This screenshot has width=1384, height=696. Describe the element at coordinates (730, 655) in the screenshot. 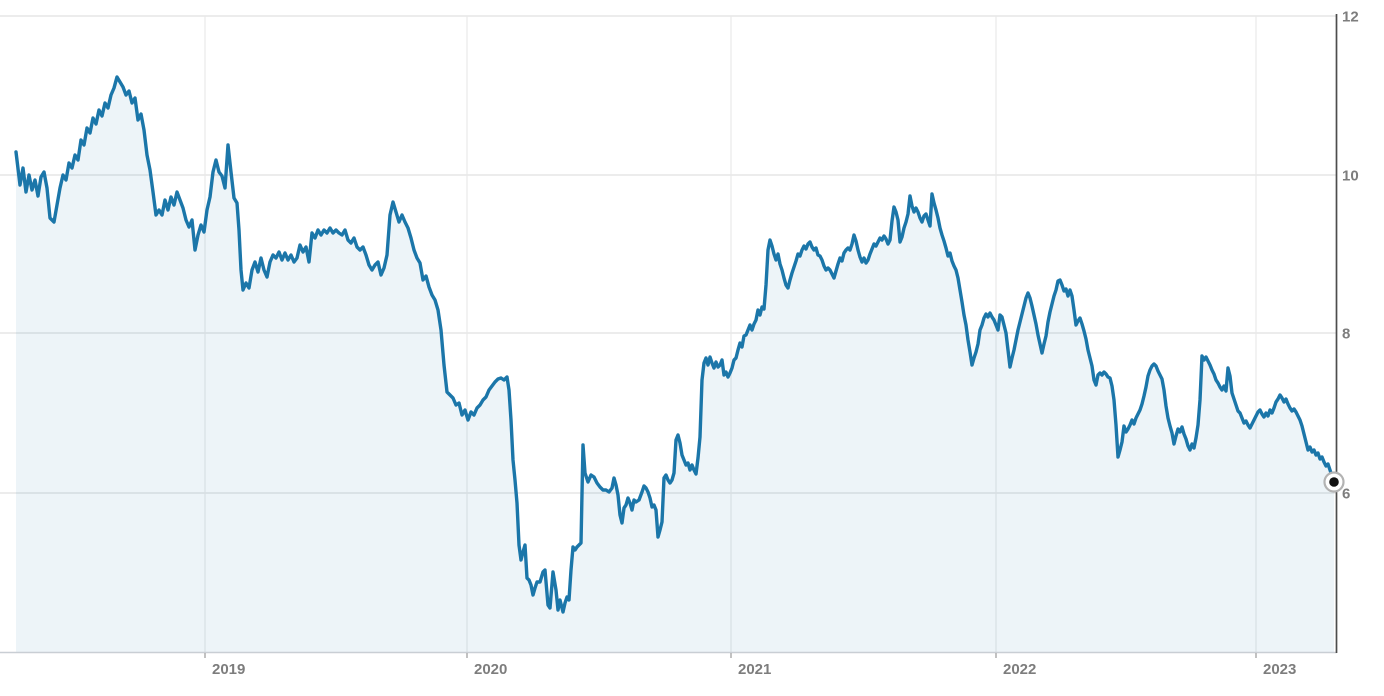

I see `x-tick-marks` at that location.